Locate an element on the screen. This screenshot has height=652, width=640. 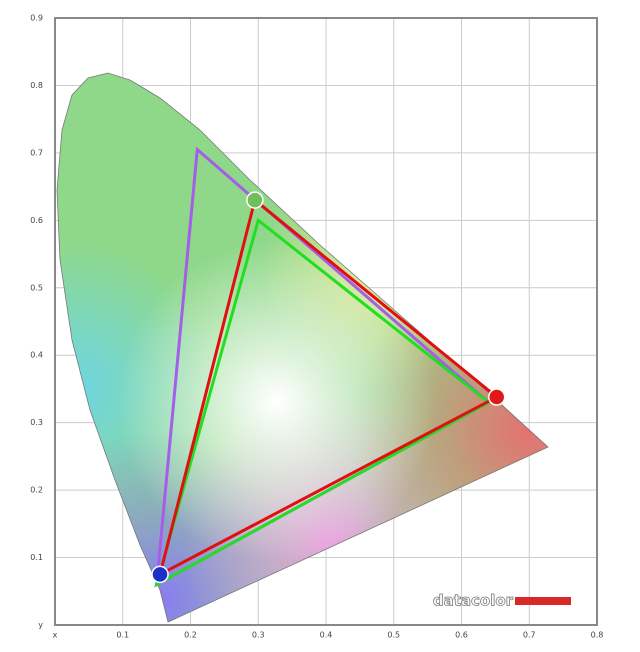
y-tick-label: 0.5 is located at coordinates (36, 287).